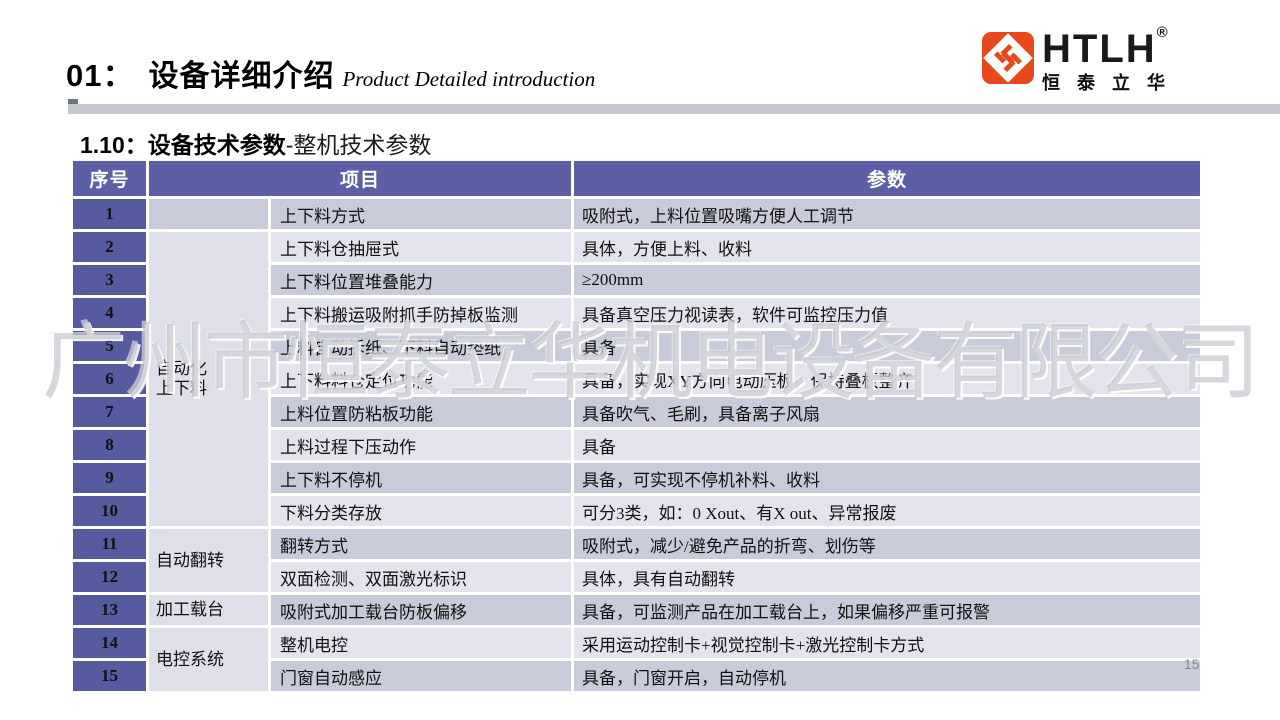  What do you see at coordinates (887, 412) in the screenshot?
I see `param-cell: 具备吹气、毛刷，具备离子风扇` at bounding box center [887, 412].